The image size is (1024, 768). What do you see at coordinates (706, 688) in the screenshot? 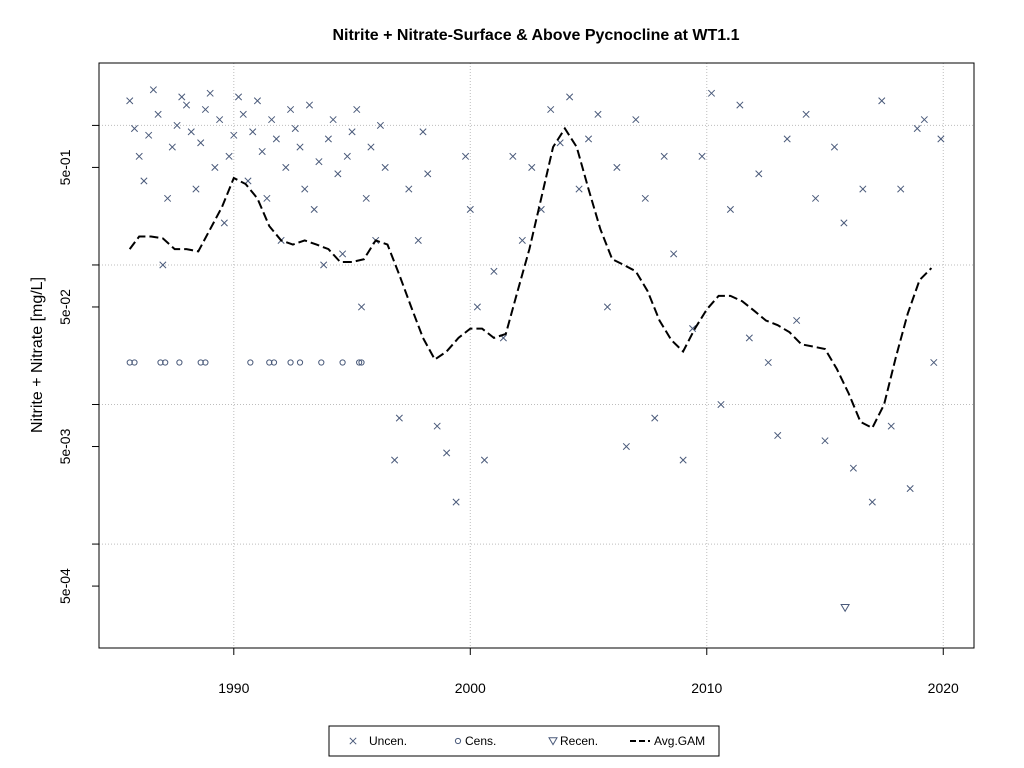
I see `x-tick-label: 2010` at bounding box center [706, 688].